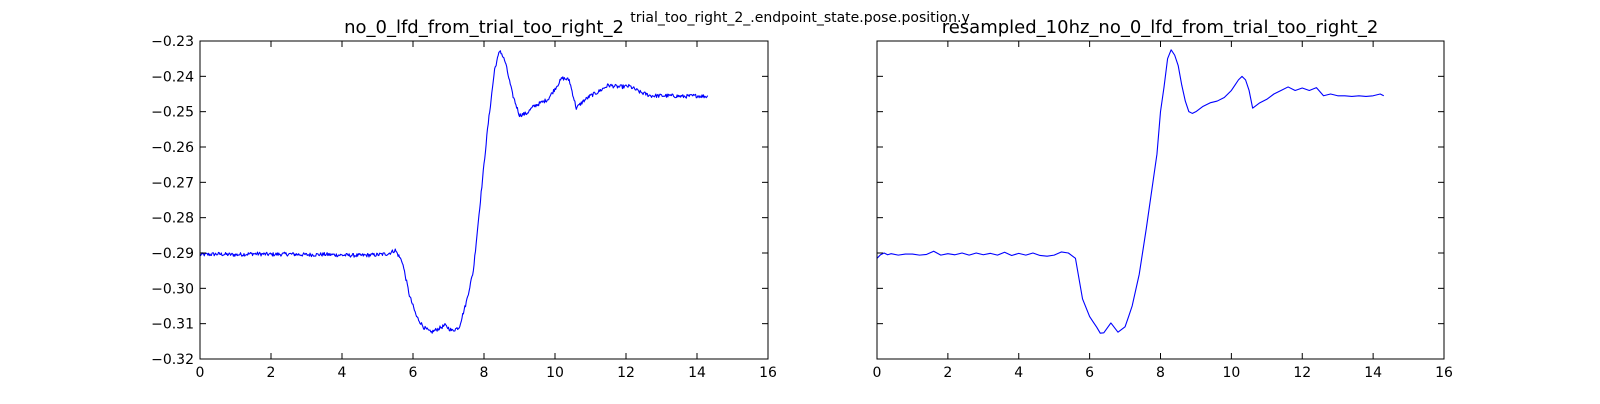 This screenshot has height=404, width=1600. Describe the element at coordinates (172, 254) in the screenshot. I see `y-tick-label: −0.29` at that location.